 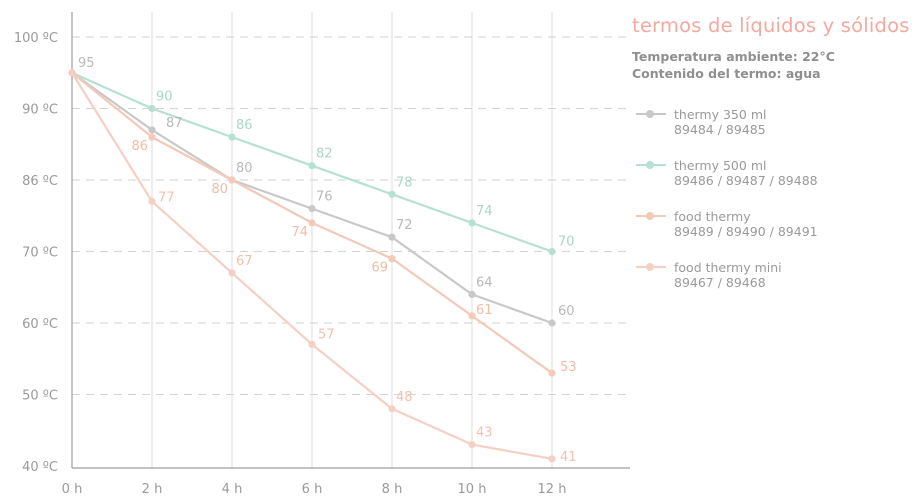 I want to click on legend-codes: 89467 / 89468, so click(x=720, y=282).